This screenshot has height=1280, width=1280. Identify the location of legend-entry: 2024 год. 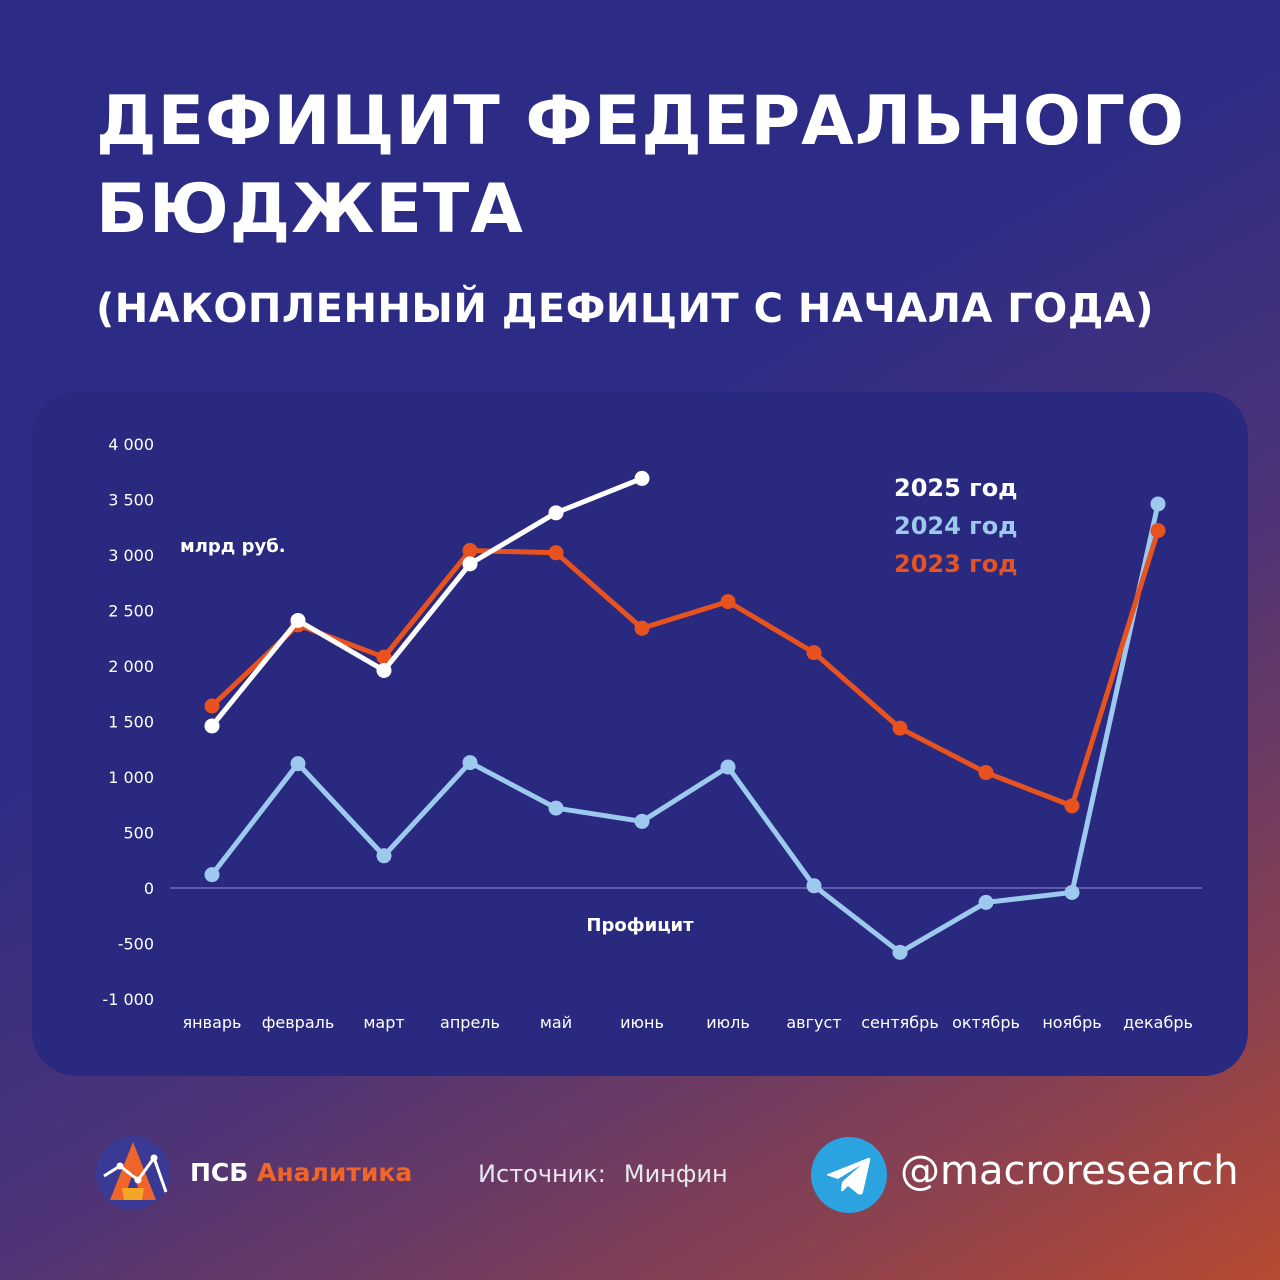
(956, 526).